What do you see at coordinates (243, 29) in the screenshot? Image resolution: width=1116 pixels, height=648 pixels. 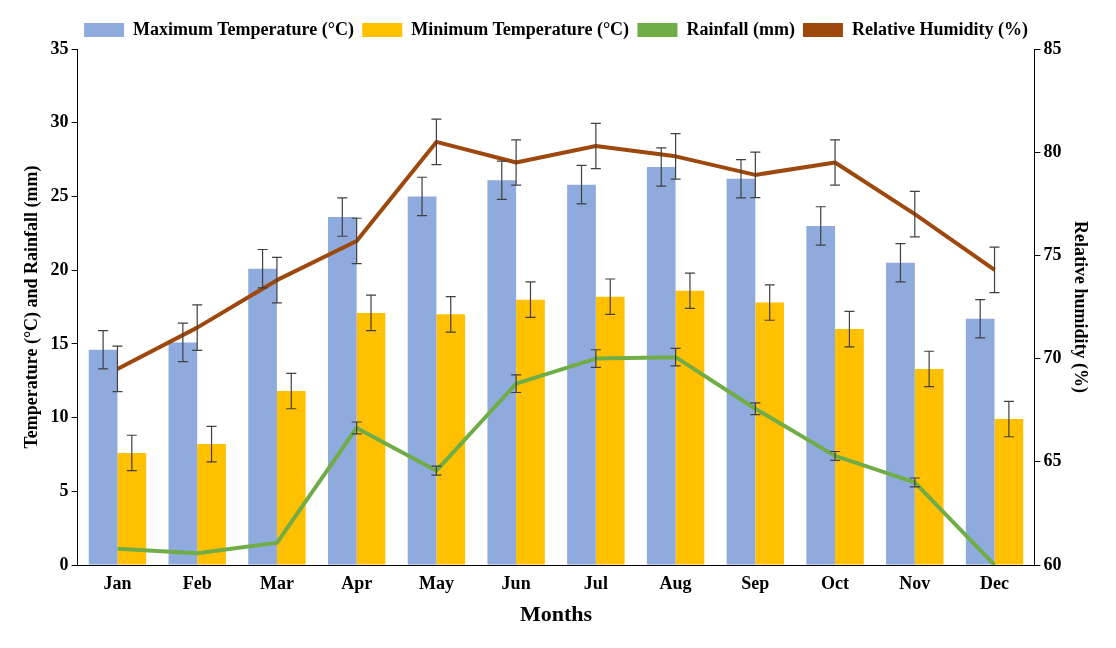 I see `legend-label: Maximum Temperature (°C)` at bounding box center [243, 29].